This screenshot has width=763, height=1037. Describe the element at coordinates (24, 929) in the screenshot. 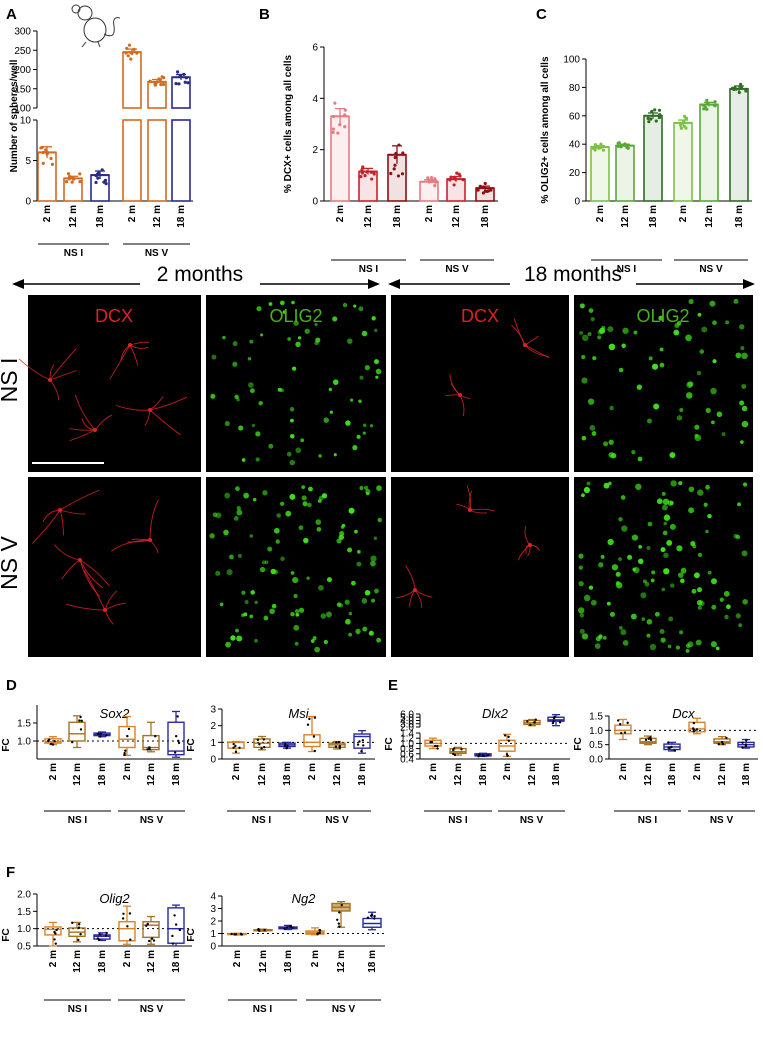

I see `y-tick-label: 1.0` at that location.